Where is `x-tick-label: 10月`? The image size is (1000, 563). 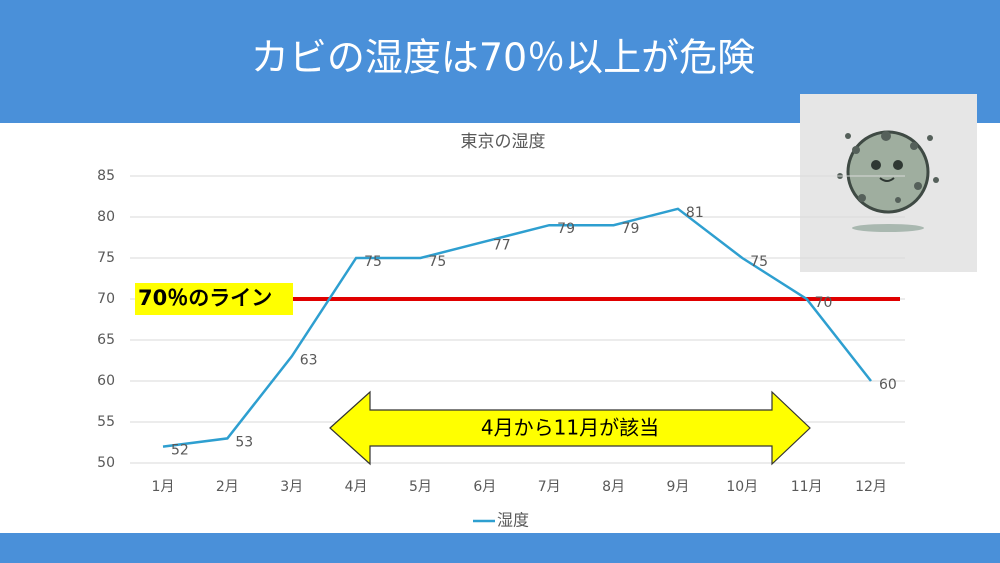
x-tick-label: 10月 is located at coordinates (742, 487).